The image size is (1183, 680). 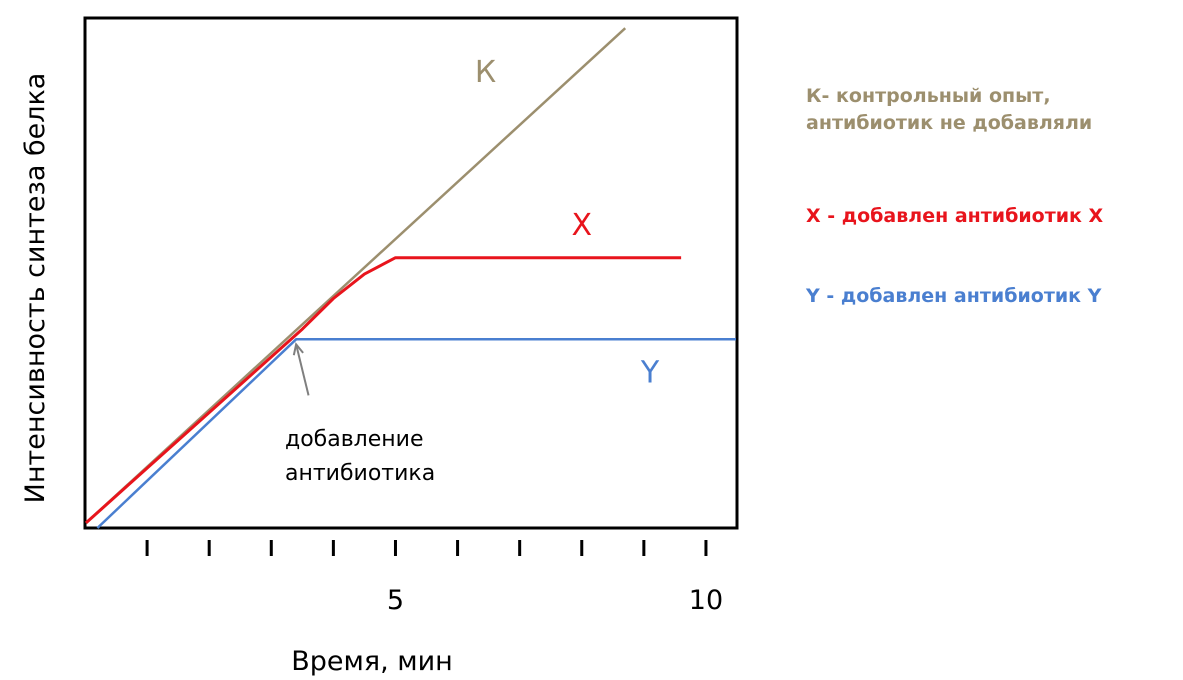 I want to click on legend-item-k: К- контрольный опыт,, so click(x=928, y=96).